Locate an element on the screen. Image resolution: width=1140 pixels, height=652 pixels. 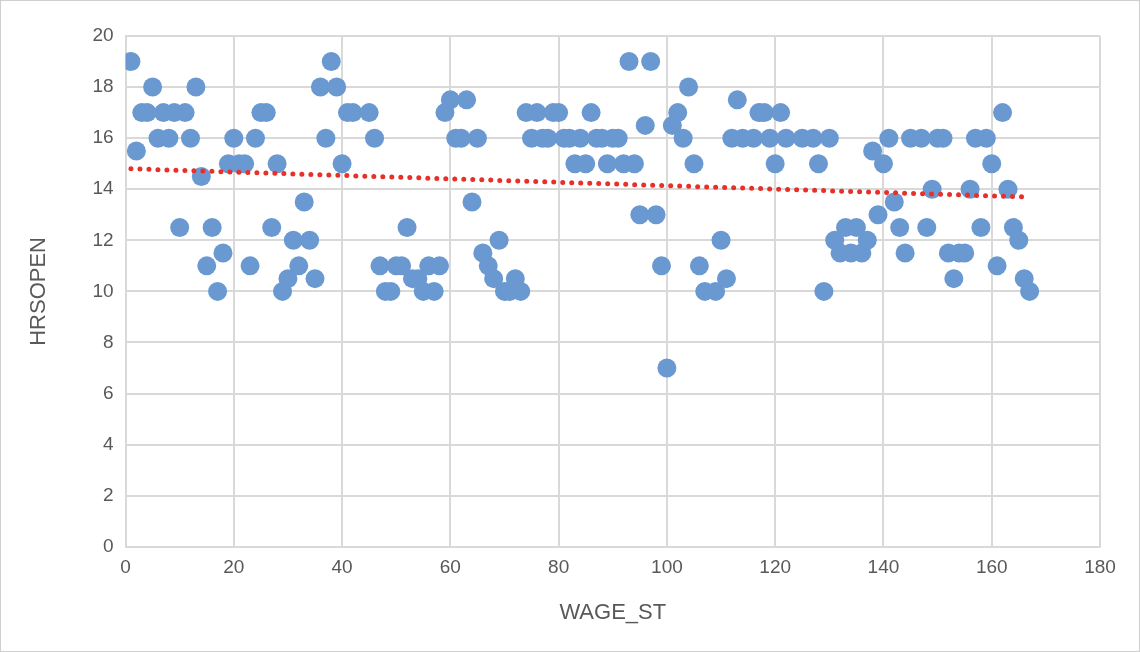
y-tick-label: 10 is located at coordinates (103, 290).